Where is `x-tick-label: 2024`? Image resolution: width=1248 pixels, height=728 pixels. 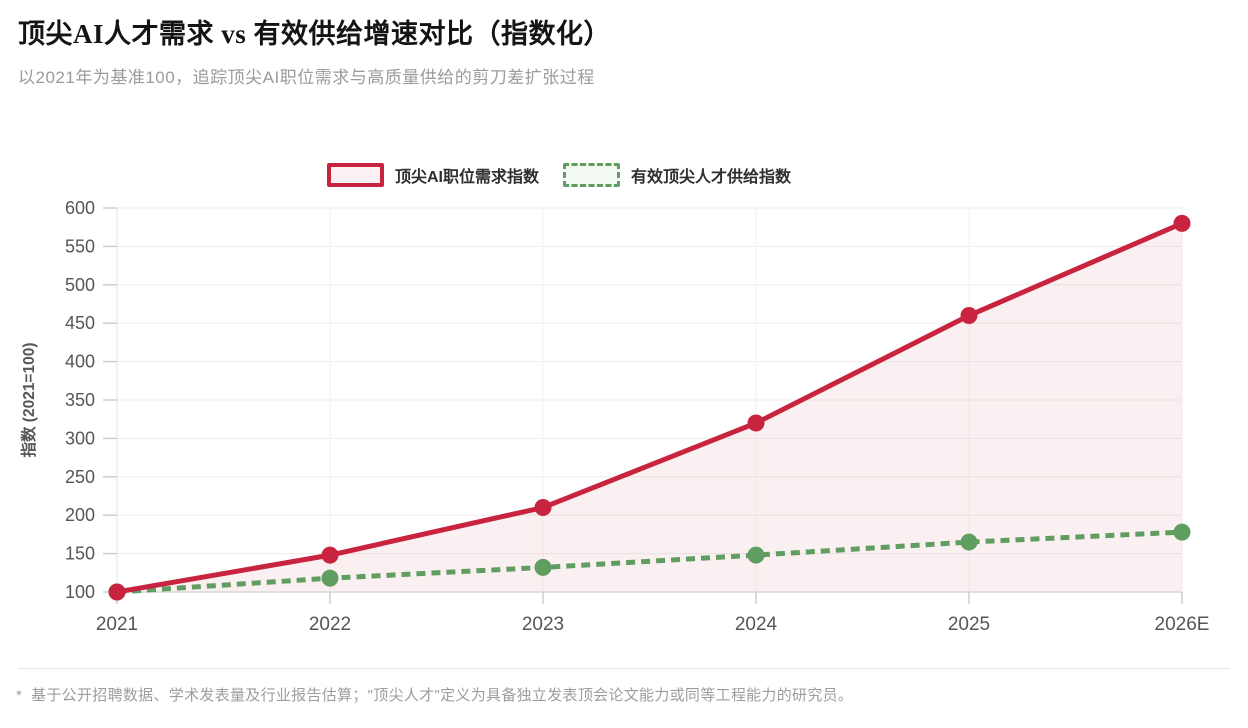
x-tick-label: 2024 is located at coordinates (756, 624).